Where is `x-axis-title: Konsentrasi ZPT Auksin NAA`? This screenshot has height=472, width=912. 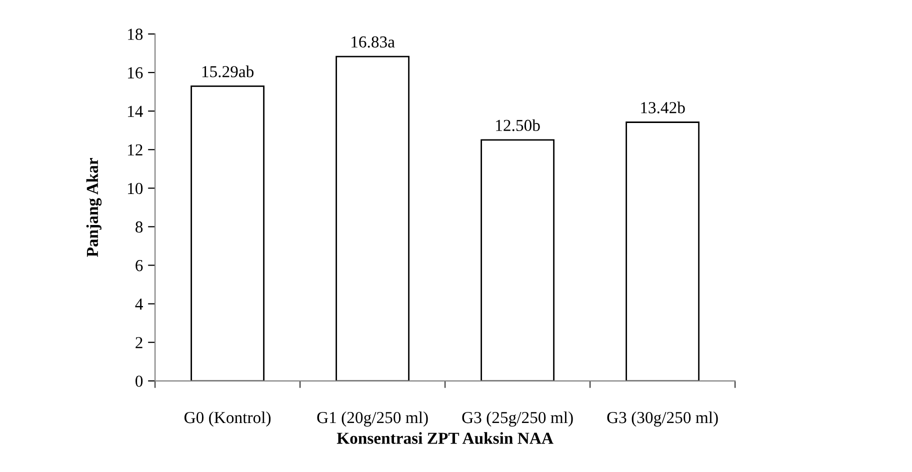
x-axis-title: Konsentrasi ZPT Auksin NAA is located at coordinates (445, 438).